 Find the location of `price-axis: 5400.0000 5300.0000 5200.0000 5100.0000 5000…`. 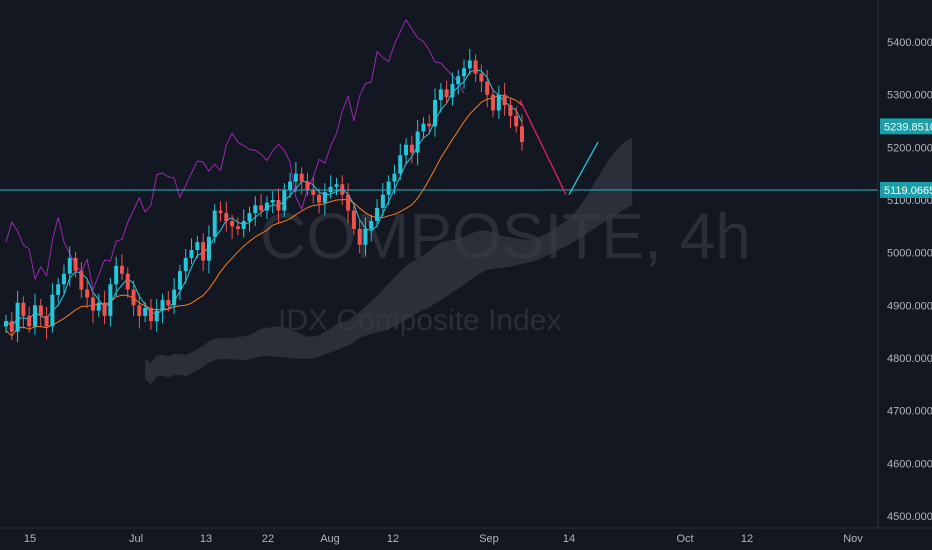

price-axis: 5400.0000 5300.0000 5200.0000 5100.0000 5000… is located at coordinates (904, 264).